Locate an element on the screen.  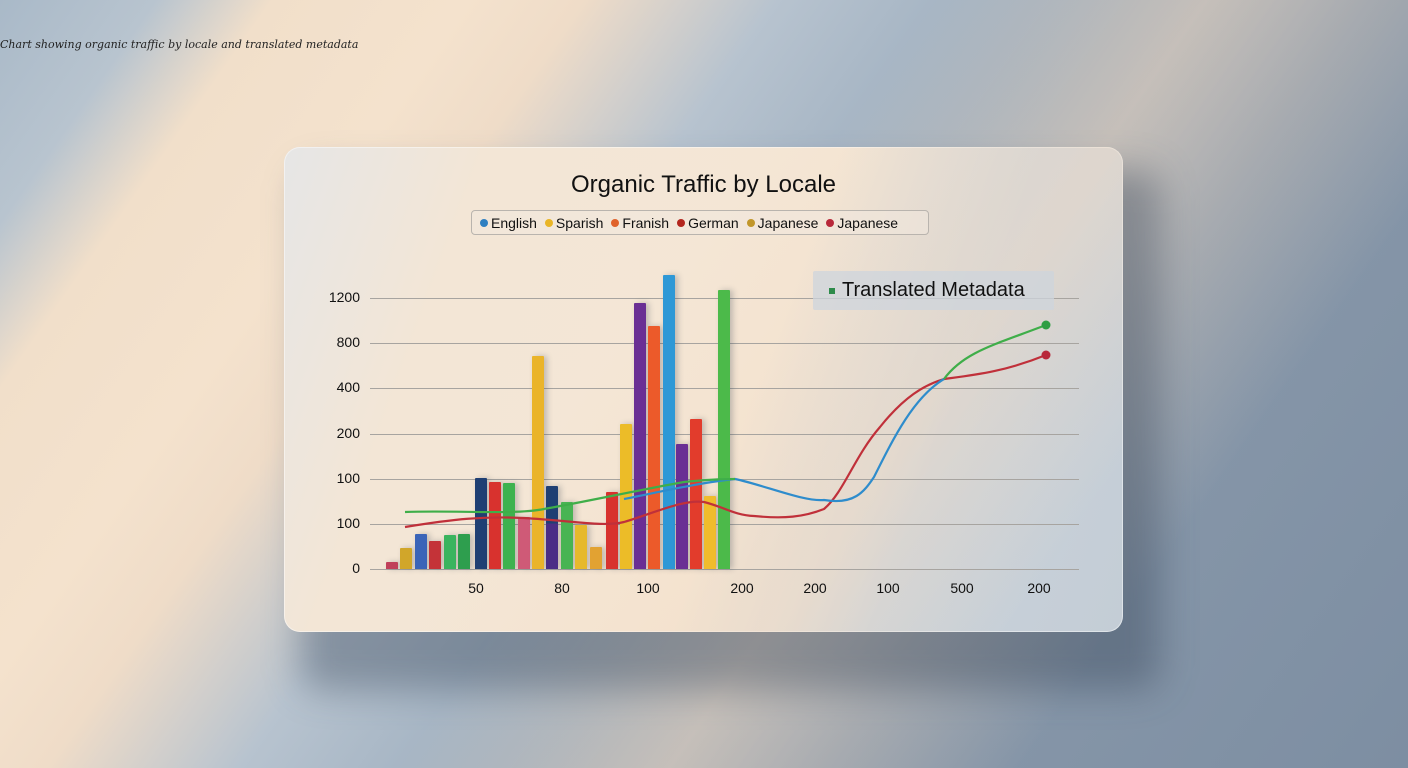
legend-item-english: English is located at coordinates (508, 223).